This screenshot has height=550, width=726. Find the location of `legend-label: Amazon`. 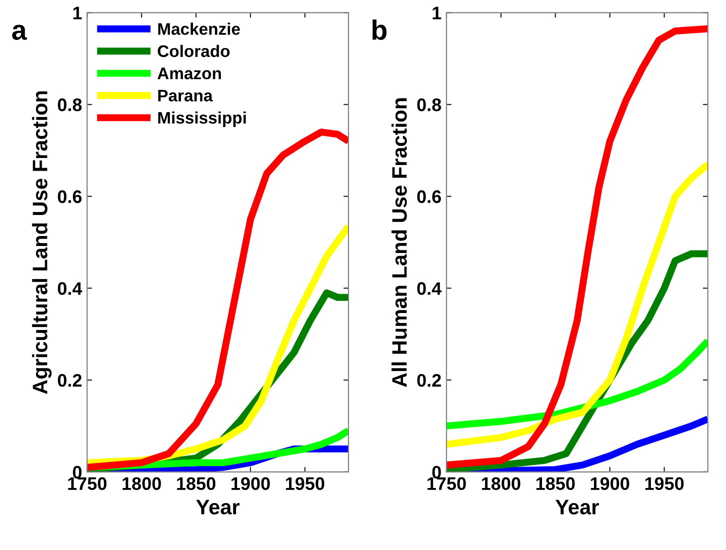

legend-label: Amazon is located at coordinates (189, 74).